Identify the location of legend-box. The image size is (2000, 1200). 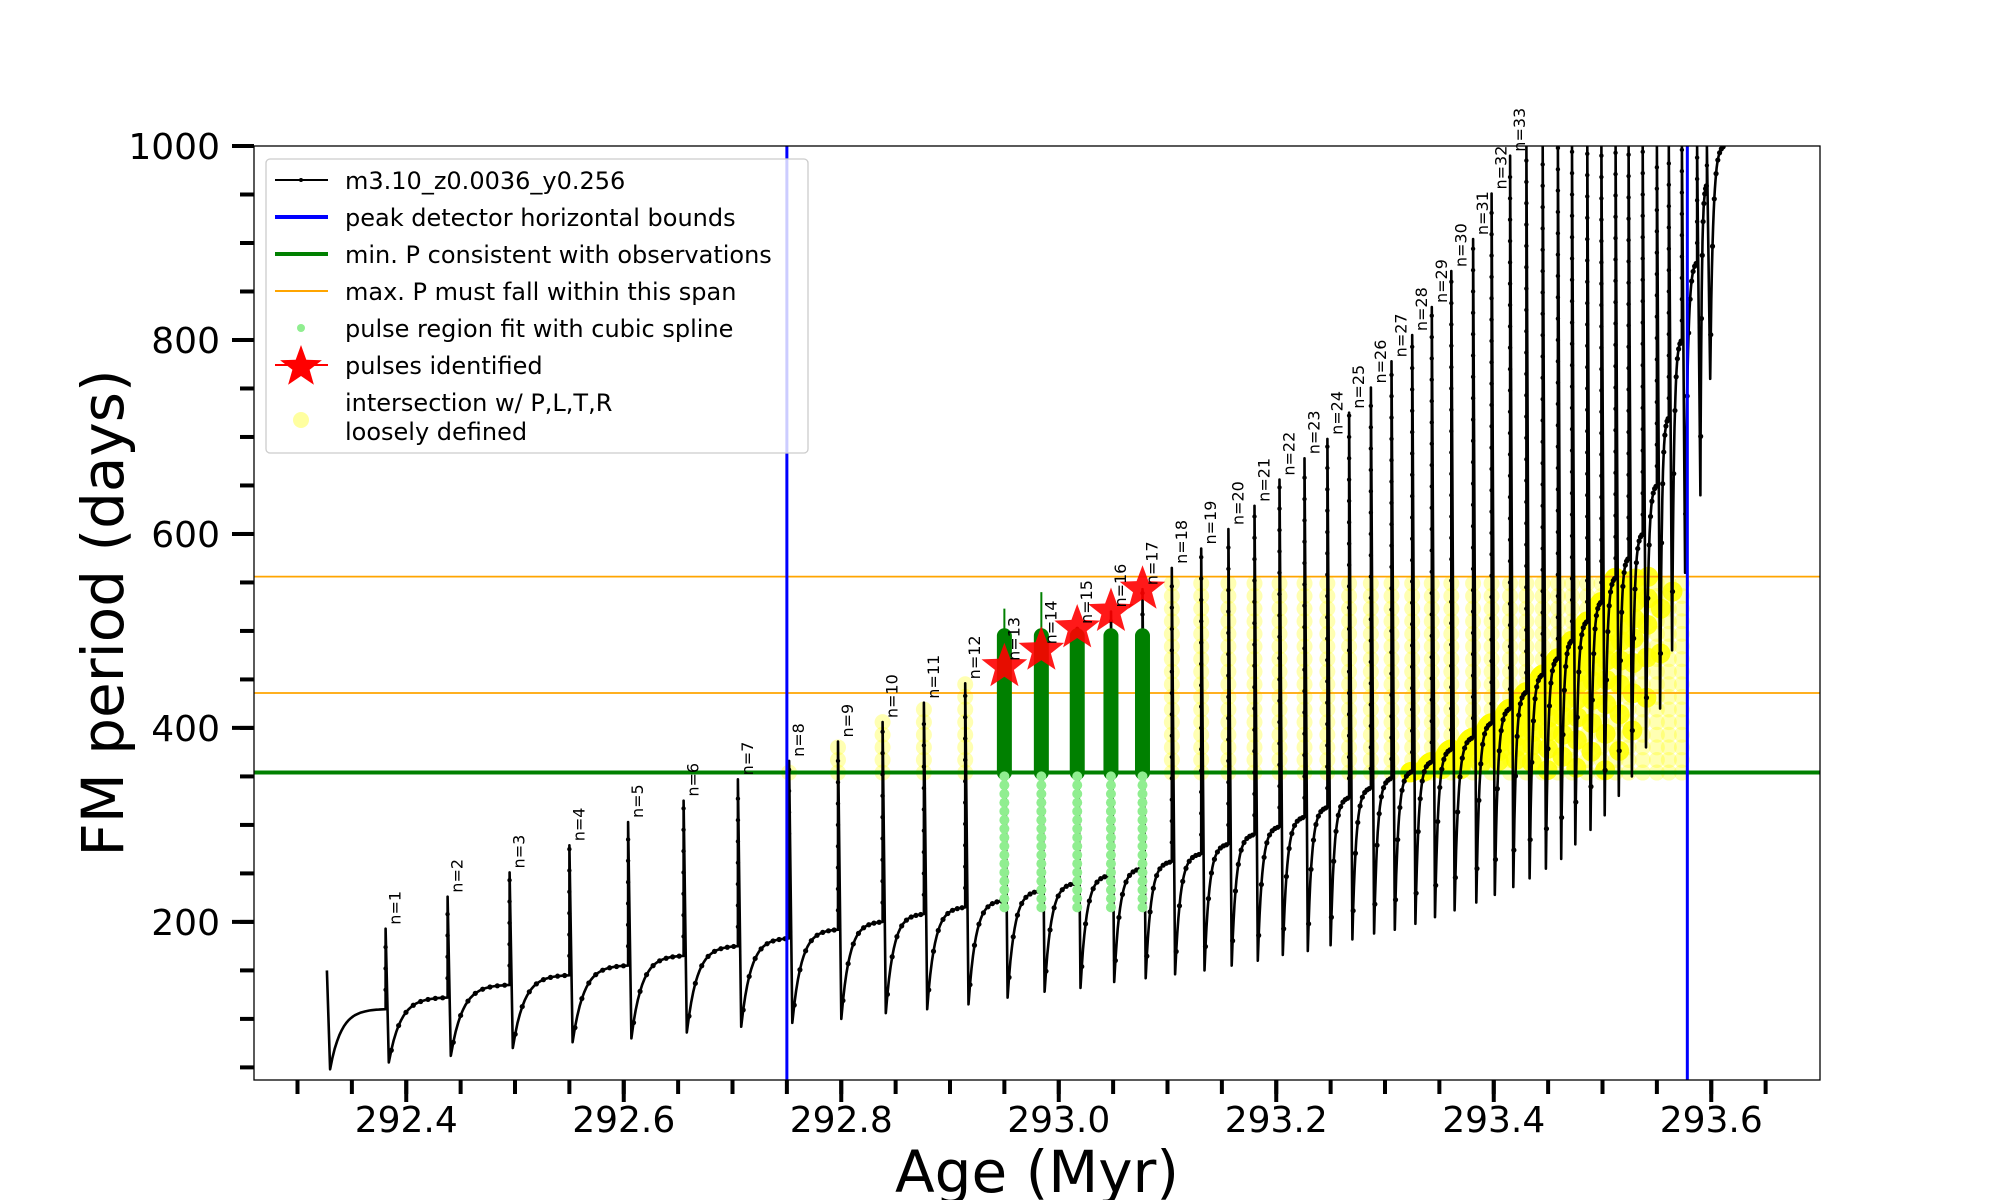
(537, 306).